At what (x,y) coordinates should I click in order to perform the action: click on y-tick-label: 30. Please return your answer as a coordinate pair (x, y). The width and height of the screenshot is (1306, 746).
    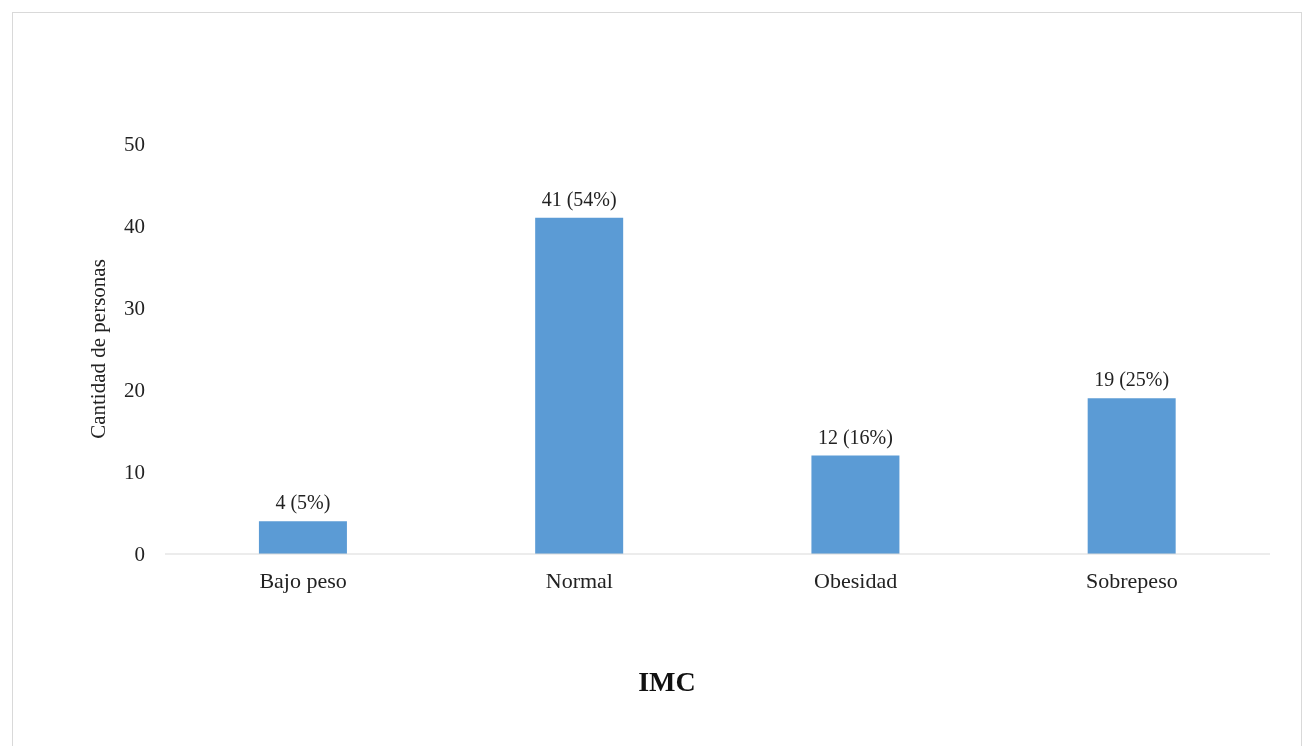
    Looking at the image, I should click on (134, 308).